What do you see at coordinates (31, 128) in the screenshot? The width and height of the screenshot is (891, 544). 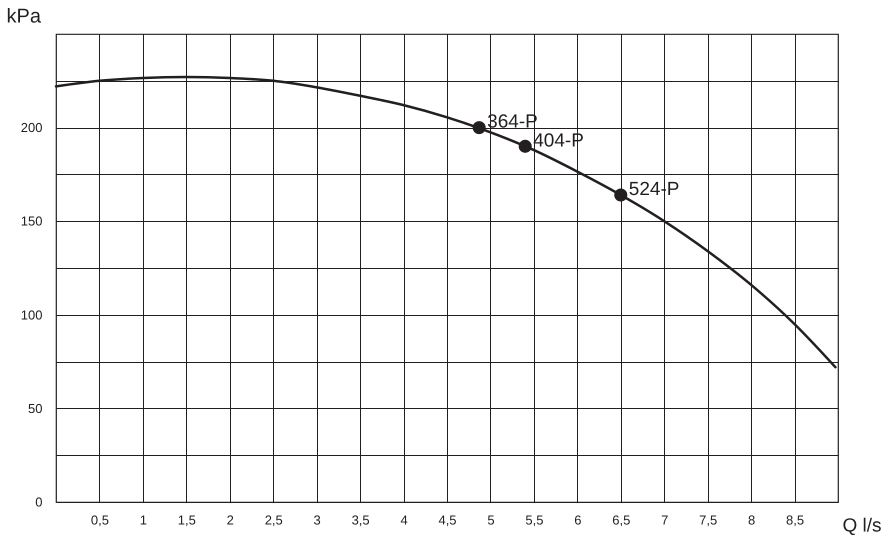 I see `y-tick-label: 200` at bounding box center [31, 128].